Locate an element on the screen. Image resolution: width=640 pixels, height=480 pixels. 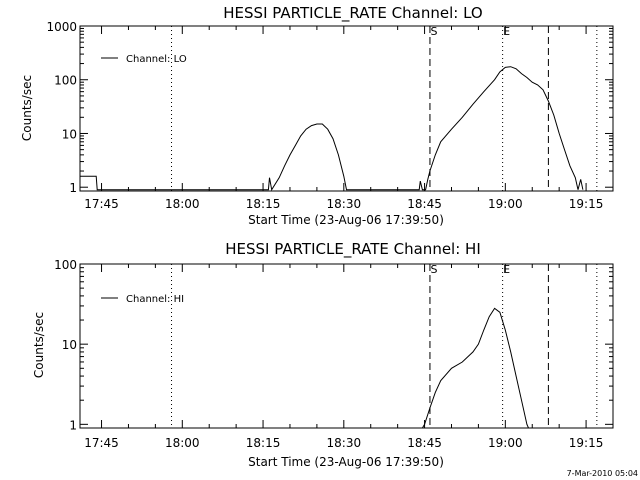
legend: Channel: LO is located at coordinates (144, 59).